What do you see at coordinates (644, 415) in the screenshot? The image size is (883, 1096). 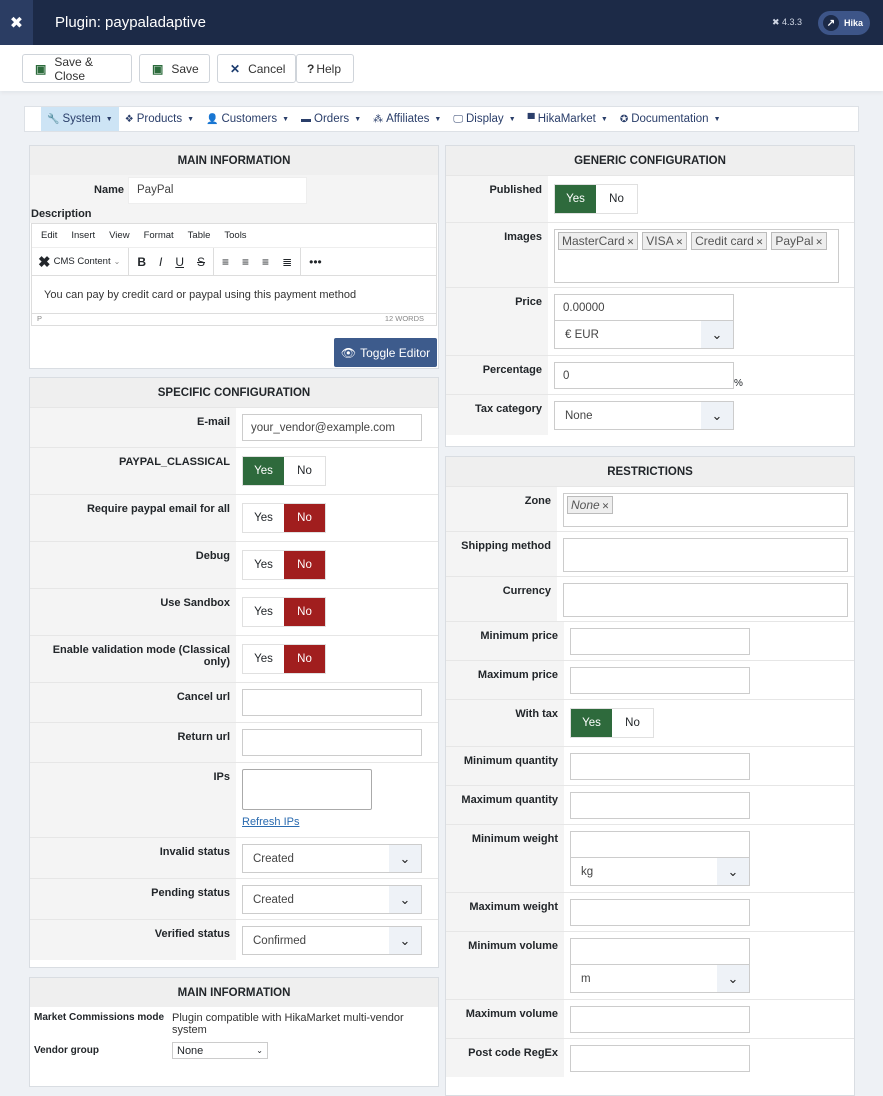 I see `tax-category-select: None ⌄` at bounding box center [644, 415].